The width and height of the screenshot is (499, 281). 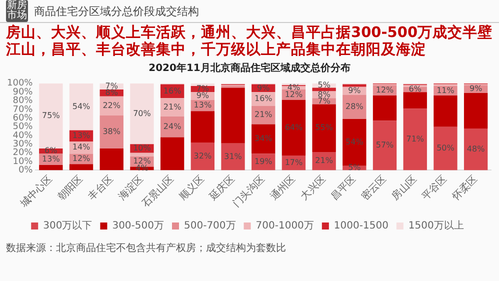 I want to click on data-label: 34%, so click(x=263, y=139).